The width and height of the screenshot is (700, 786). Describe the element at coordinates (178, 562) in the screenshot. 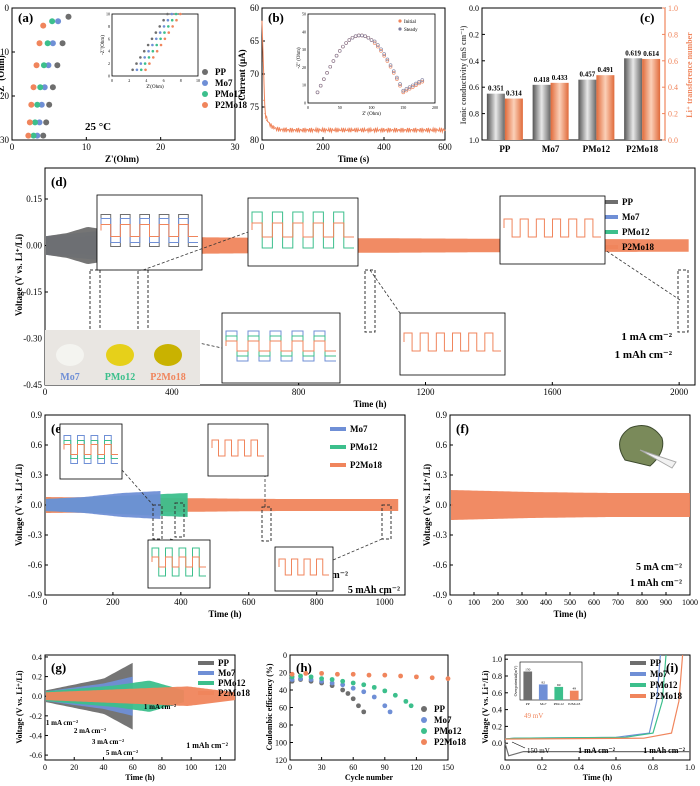

I see `inset-wave` at that location.